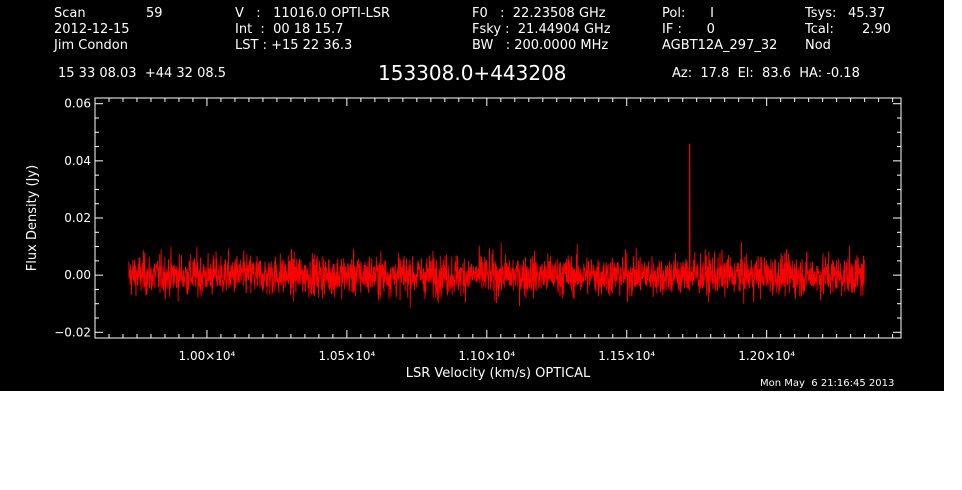 The height and width of the screenshot is (490, 962). What do you see at coordinates (821, 13) in the screenshot?
I see `tsys-label: Tsys:` at bounding box center [821, 13].